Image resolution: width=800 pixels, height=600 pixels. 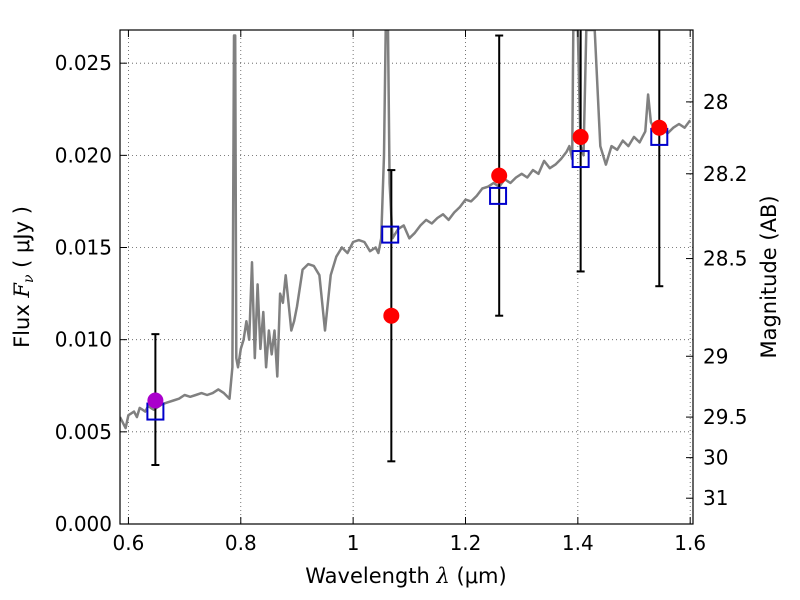 I want to click on x-tick-label: 0.8, so click(x=241, y=543).